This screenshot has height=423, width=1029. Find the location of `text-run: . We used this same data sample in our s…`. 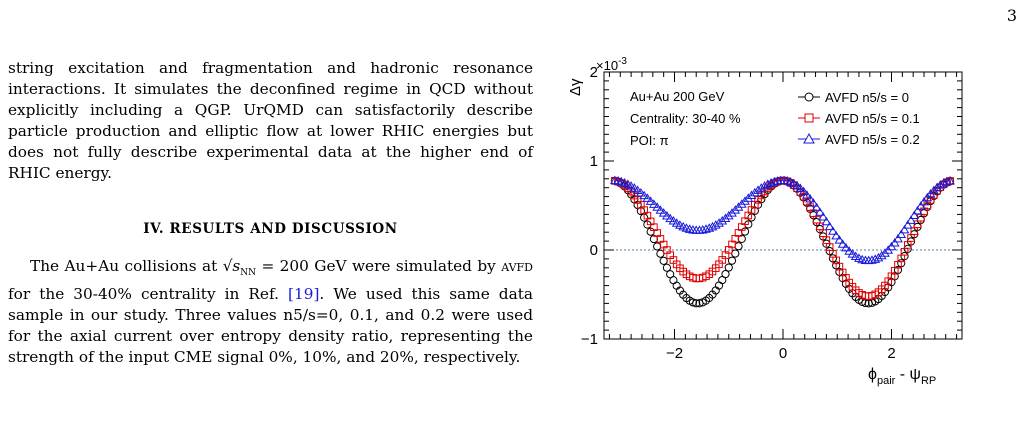

text-run: . We used this same data sample in our s… is located at coordinates (270, 326).